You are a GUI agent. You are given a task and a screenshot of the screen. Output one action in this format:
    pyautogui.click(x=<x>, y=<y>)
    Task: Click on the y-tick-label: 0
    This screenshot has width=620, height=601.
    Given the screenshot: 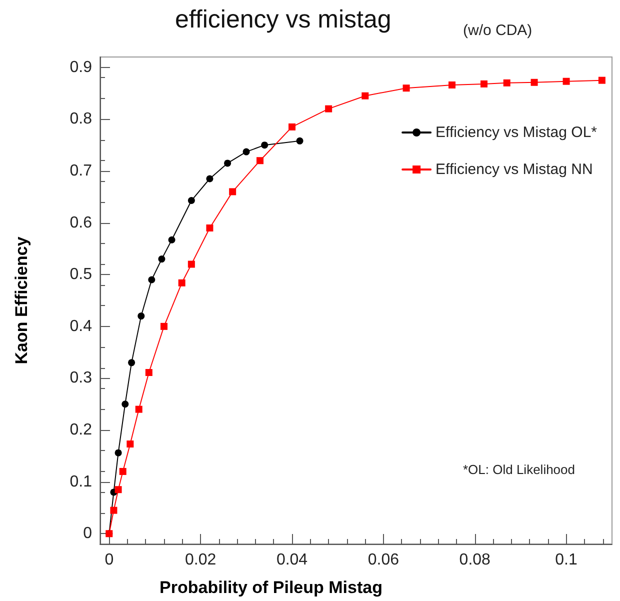 What is the action you would take?
    pyautogui.click(x=87, y=533)
    